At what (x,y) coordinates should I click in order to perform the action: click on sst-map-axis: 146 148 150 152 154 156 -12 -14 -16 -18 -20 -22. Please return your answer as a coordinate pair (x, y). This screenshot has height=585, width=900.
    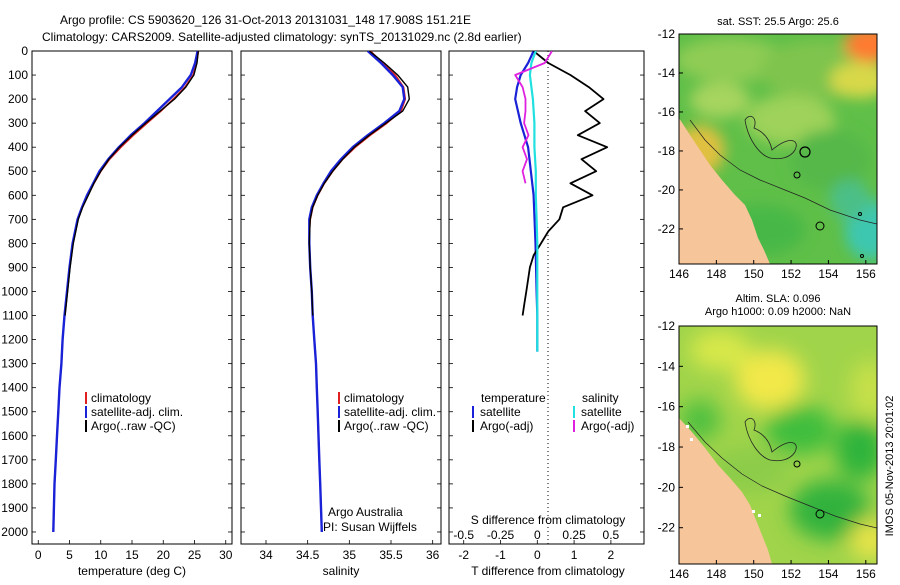
    Looking at the image, I should click on (767, 154).